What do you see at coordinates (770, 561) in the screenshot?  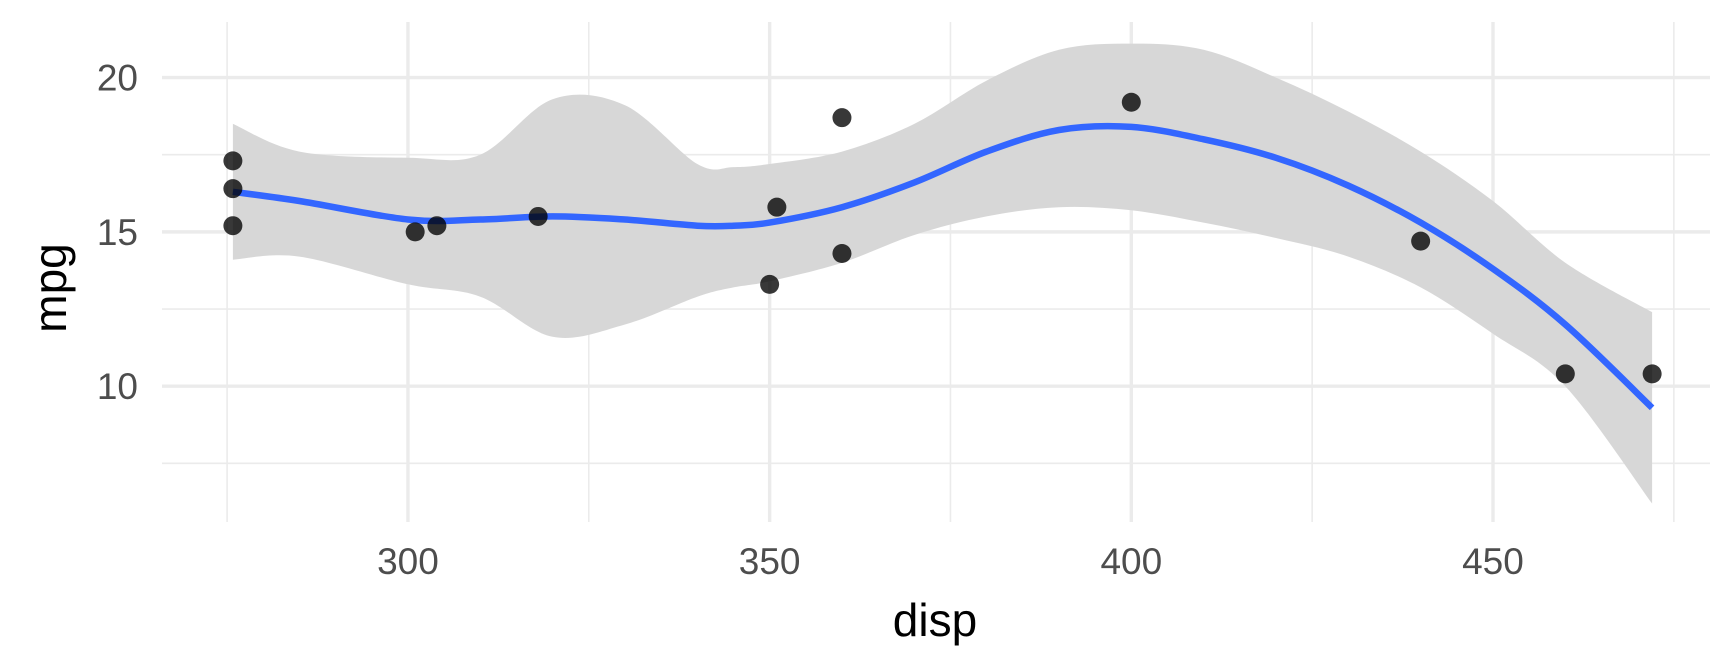 I see `x-tick-label: 350` at bounding box center [770, 561].